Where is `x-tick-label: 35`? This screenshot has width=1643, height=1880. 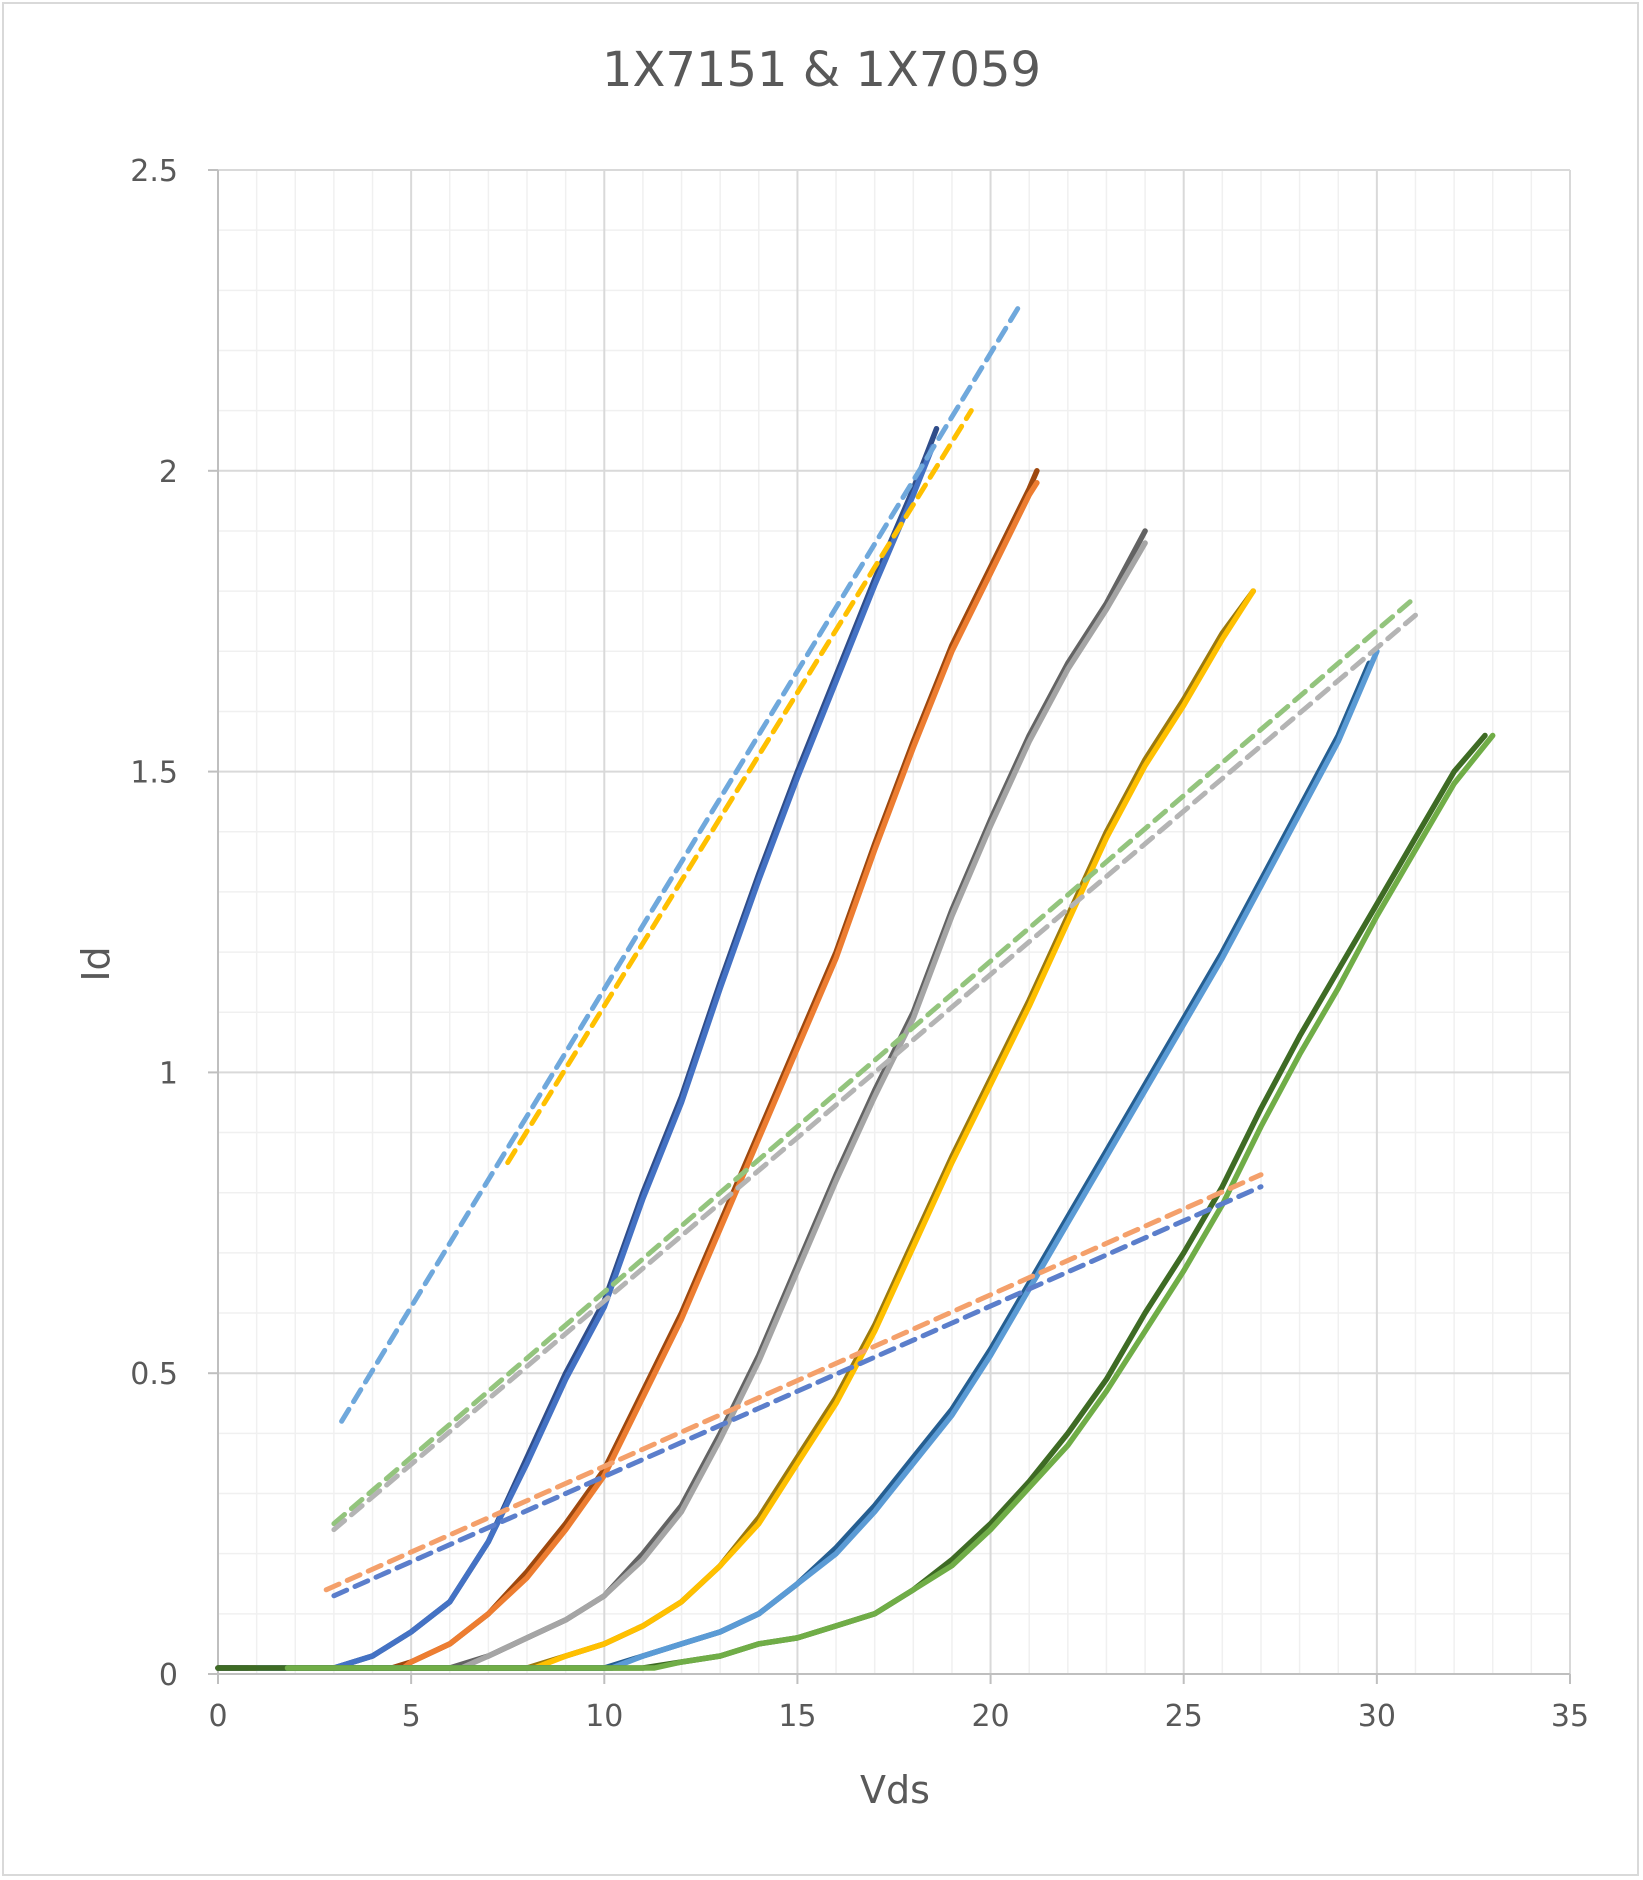
x-tick-label: 35 is located at coordinates (1570, 1716).